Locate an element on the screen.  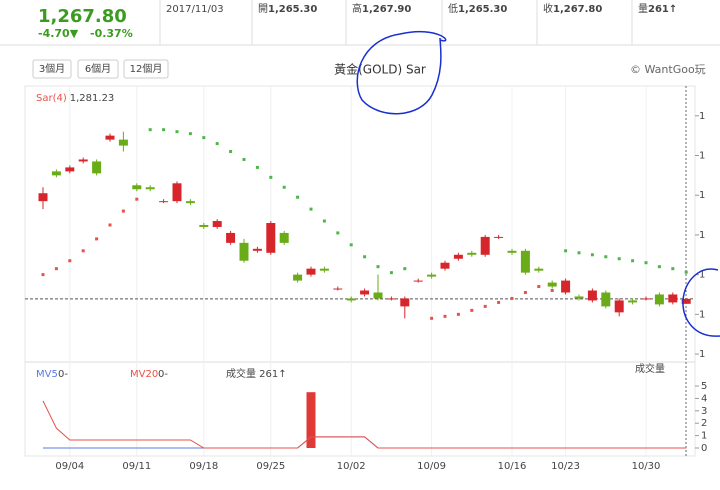
sar-legend: Sar(4) 1,281.23 is located at coordinates (75, 98).